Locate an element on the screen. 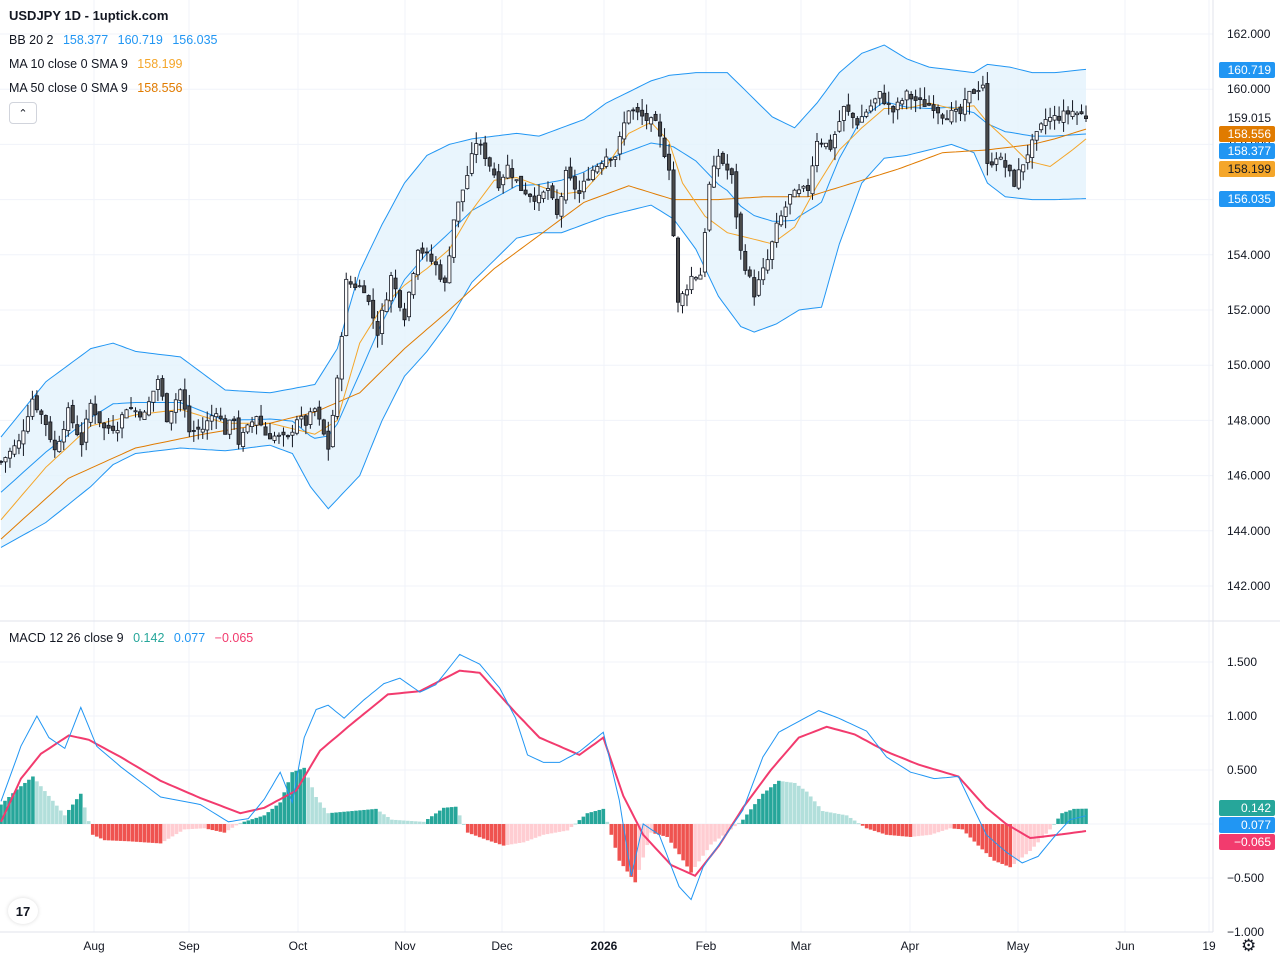 This screenshot has height=960, width=1280. time-axis: Aug Sep Oct Nov Dec 2026 Feb Mar Apr May Jun 19 is located at coordinates (649, 946).